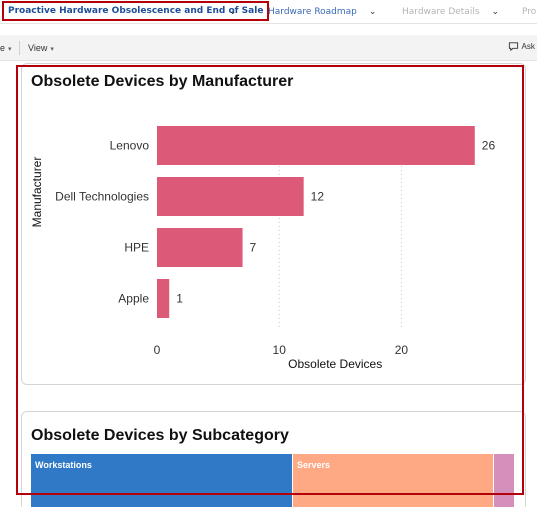  Describe the element at coordinates (19, 48) in the screenshot. I see `toolbar-divider` at that location.